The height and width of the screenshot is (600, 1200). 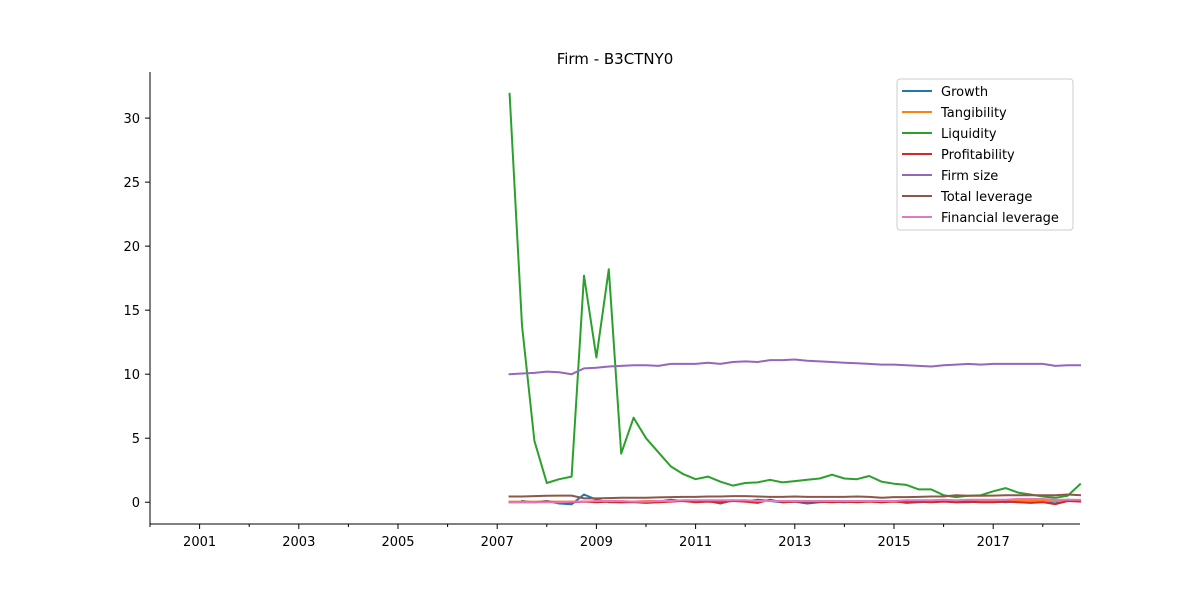 What do you see at coordinates (1000, 218) in the screenshot?
I see `legend-label-financial-leverage: Financial leverage` at bounding box center [1000, 218].